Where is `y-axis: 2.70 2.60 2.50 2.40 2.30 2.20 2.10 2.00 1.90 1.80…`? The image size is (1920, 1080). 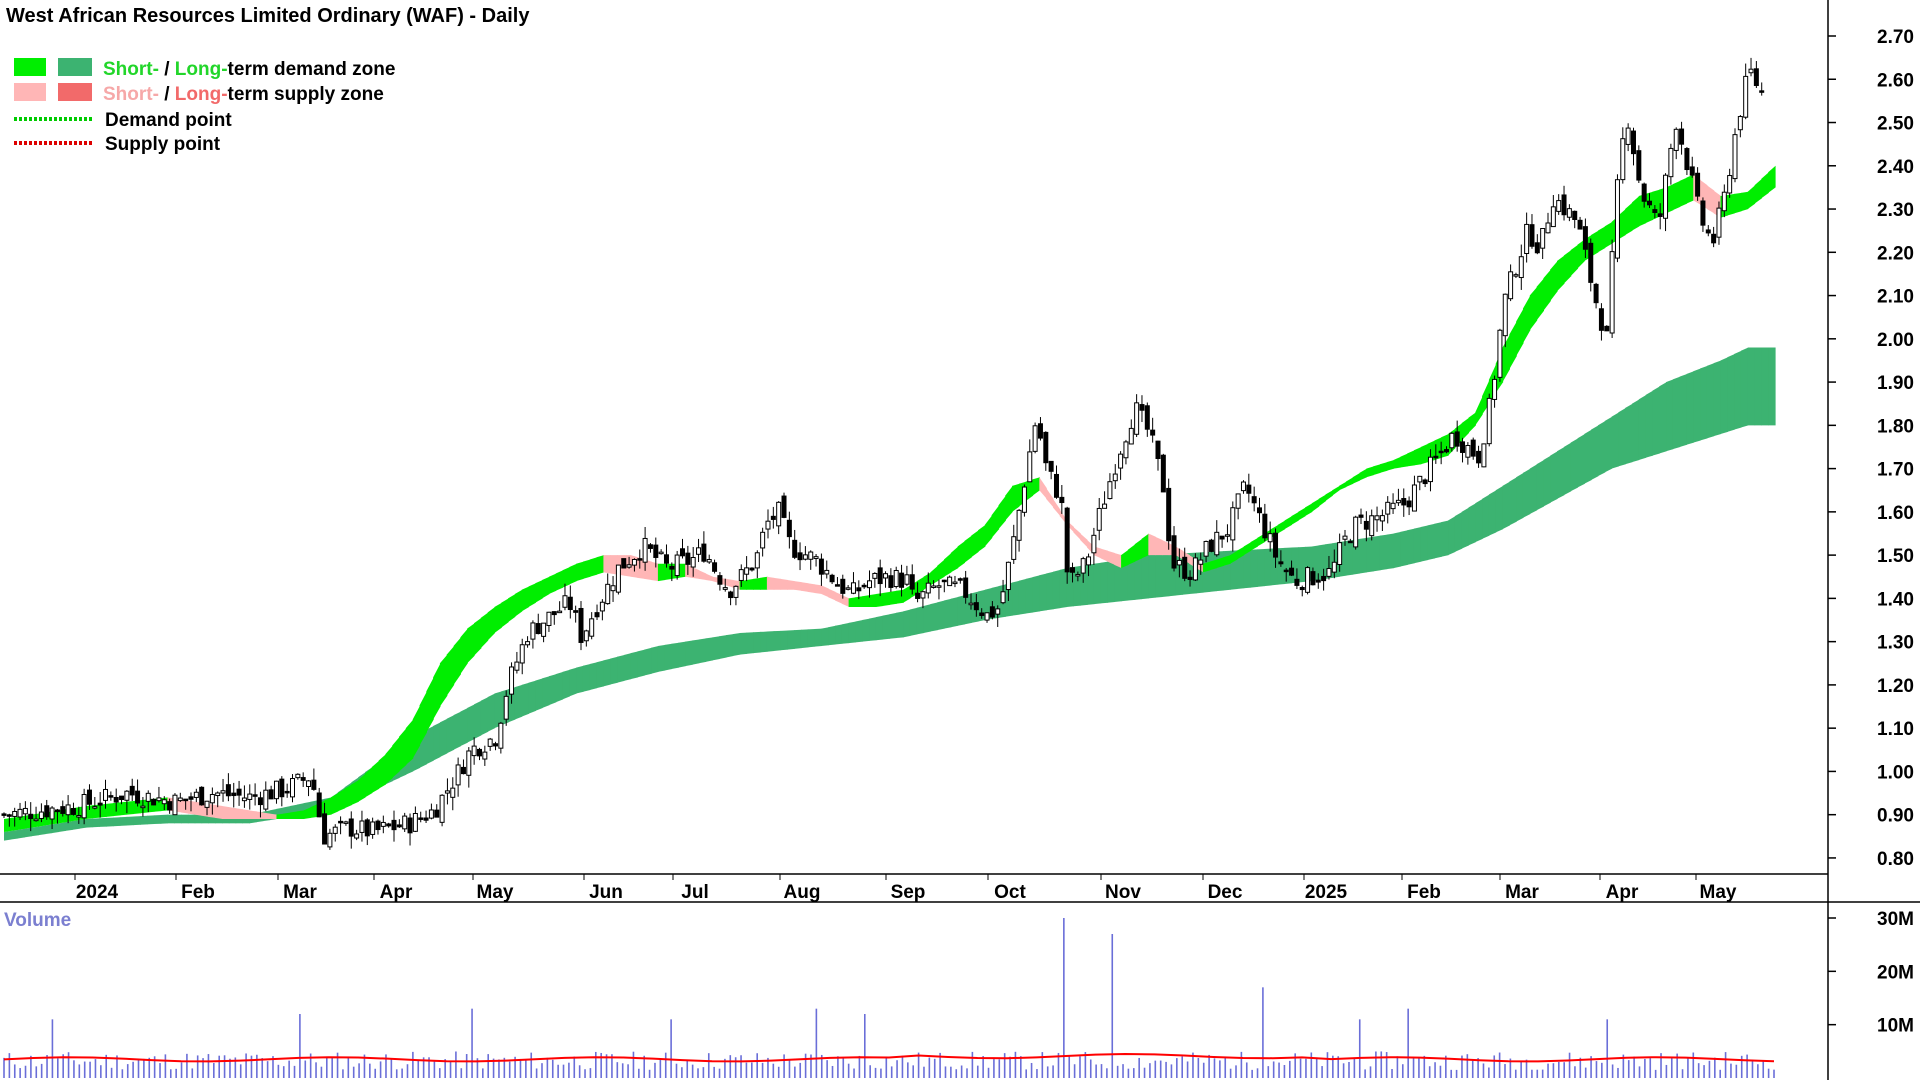
y-axis: 2.70 2.60 2.50 2.40 2.30 2.20 2.10 2.00 1.90 1.80… is located at coordinates (1871, 448).